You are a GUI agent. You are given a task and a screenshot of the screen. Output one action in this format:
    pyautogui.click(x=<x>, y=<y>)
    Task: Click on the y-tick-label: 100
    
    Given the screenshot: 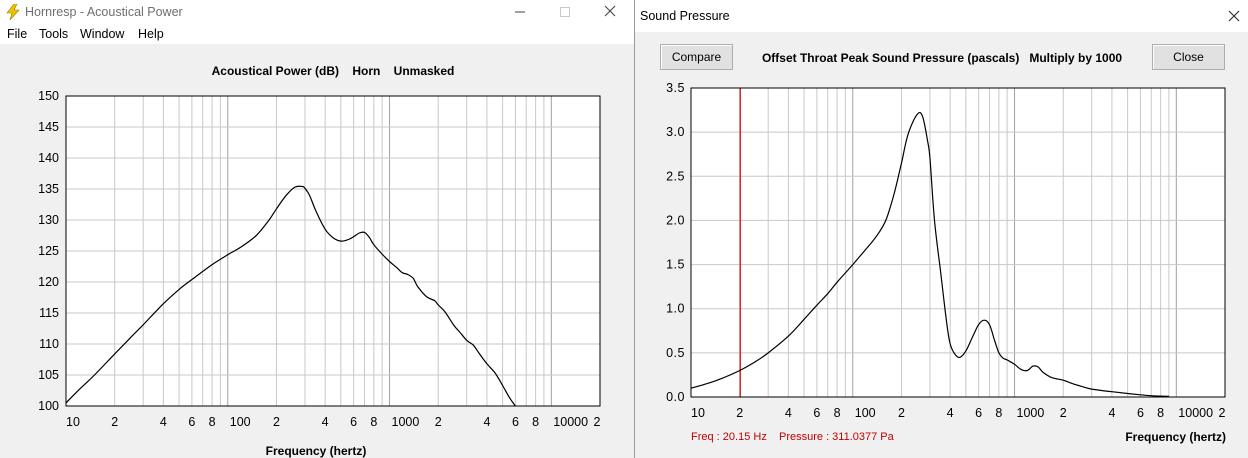 What is the action you would take?
    pyautogui.click(x=48, y=406)
    